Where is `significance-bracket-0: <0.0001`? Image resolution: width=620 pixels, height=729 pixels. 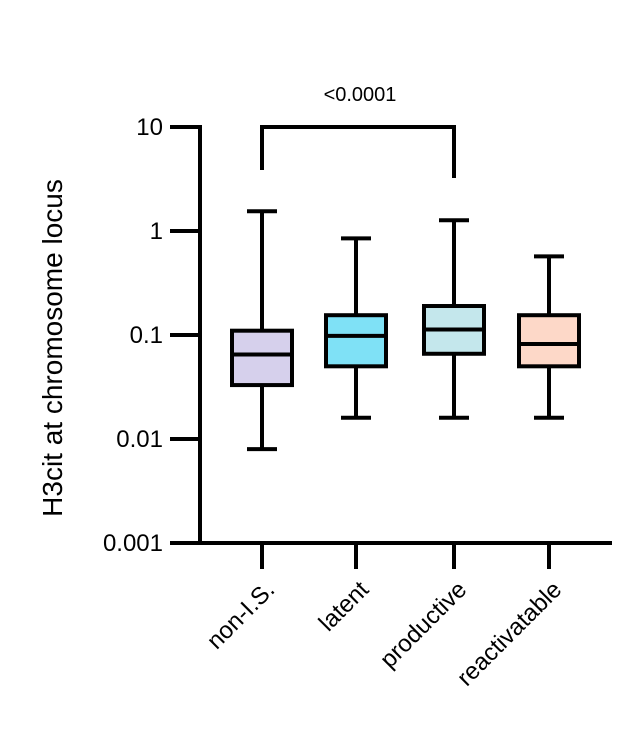
significance-bracket-0: <0.0001 is located at coordinates (358, 131).